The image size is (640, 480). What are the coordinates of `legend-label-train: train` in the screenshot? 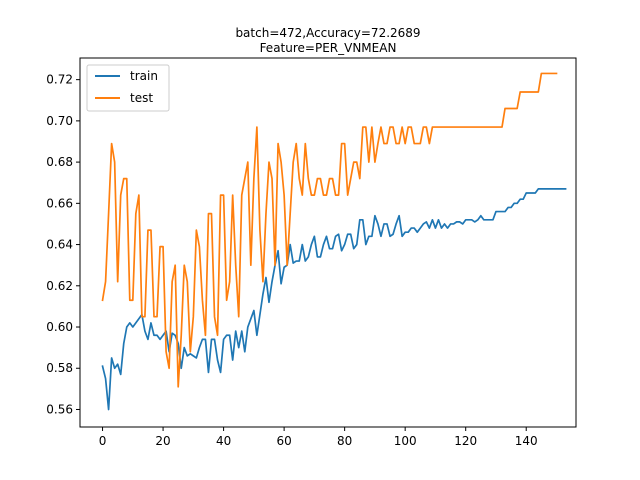 It's located at (144, 76).